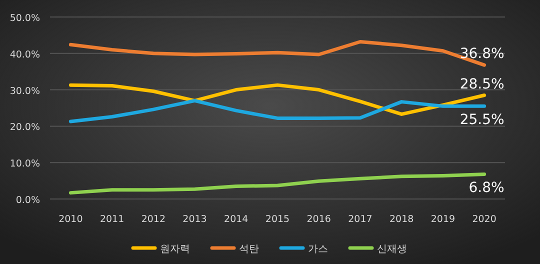 The image size is (540, 264). I want to click on legend-label: 신재생, so click(392, 249).